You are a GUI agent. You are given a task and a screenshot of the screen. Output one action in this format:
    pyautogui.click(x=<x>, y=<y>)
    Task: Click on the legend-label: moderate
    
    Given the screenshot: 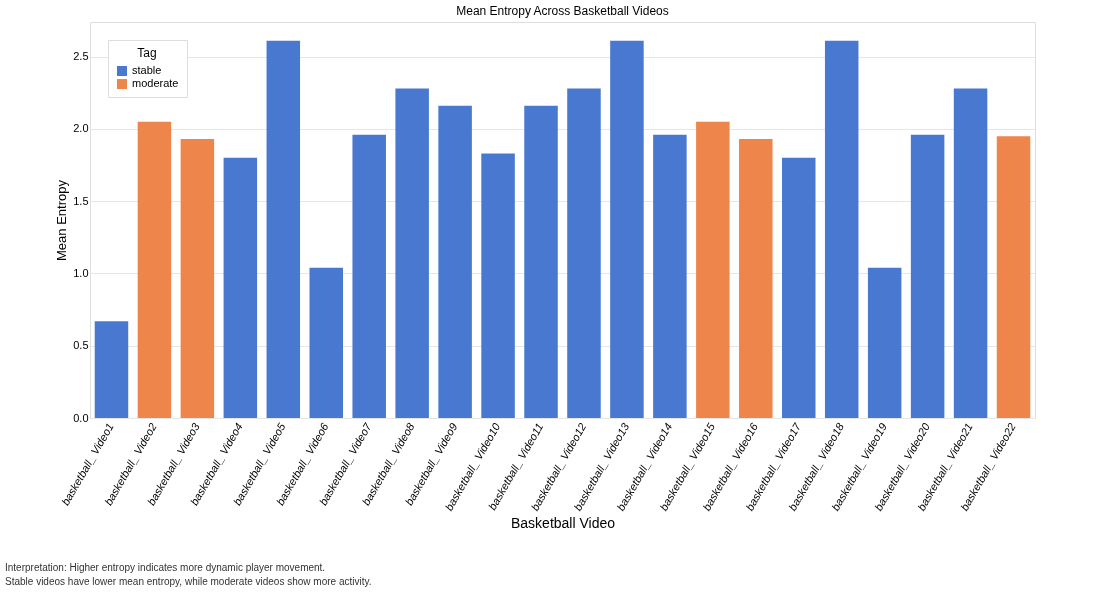 What is the action you would take?
    pyautogui.click(x=155, y=83)
    